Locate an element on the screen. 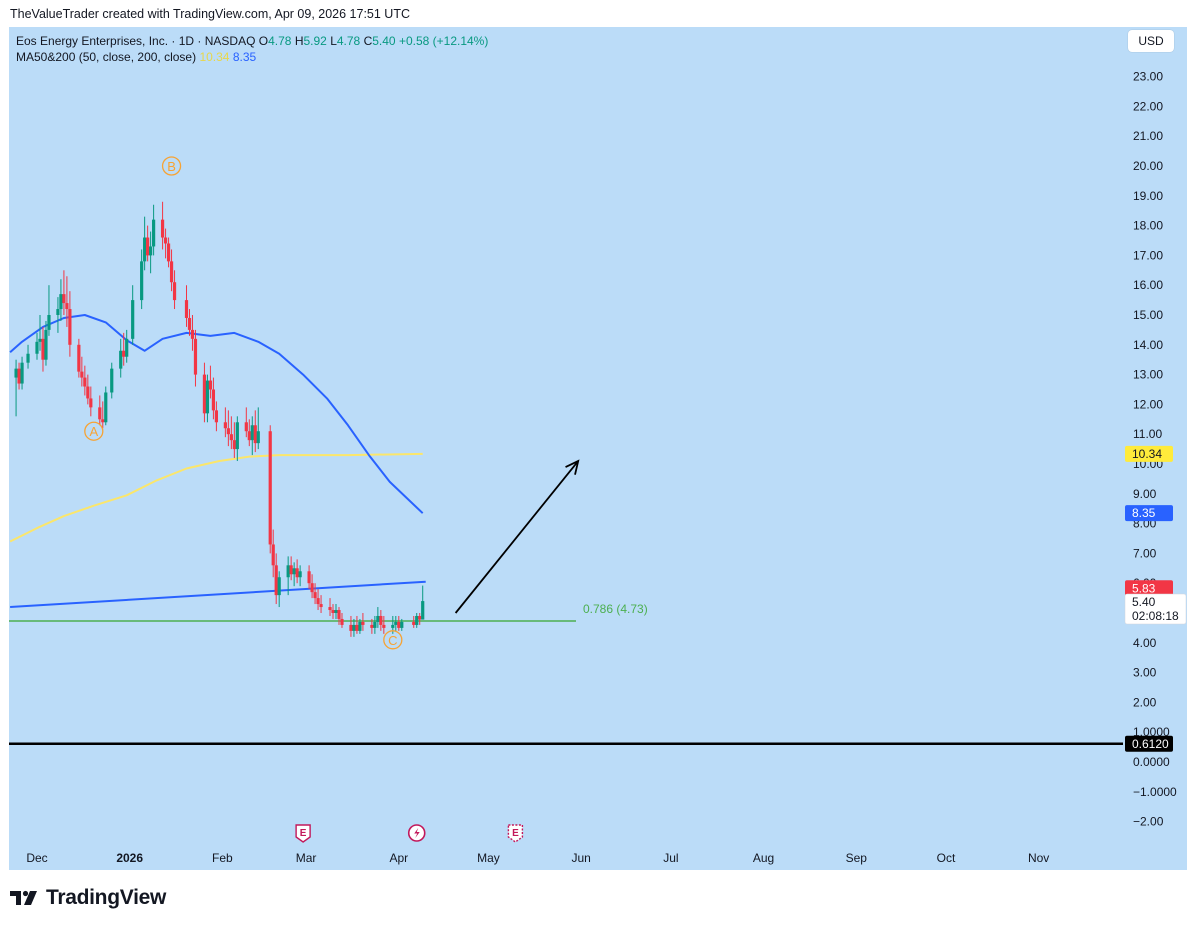  upcoming-earnings-icon: E is located at coordinates (515, 833).